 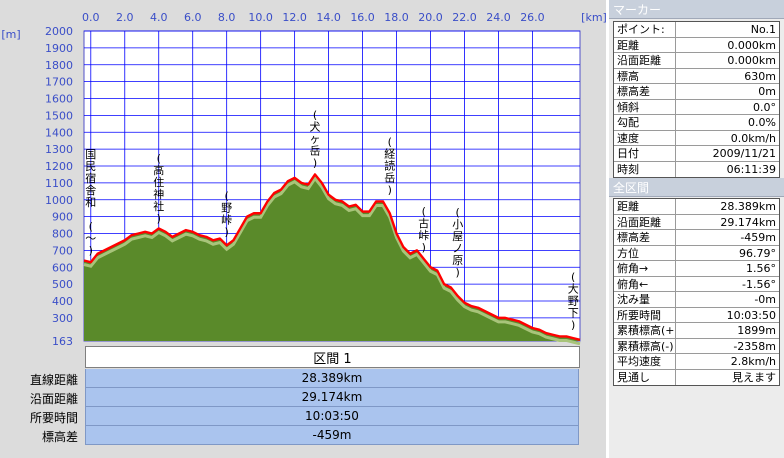 What do you see at coordinates (696, 61) in the screenshot?
I see `info-row: 沿面距離 0.000km` at bounding box center [696, 61].